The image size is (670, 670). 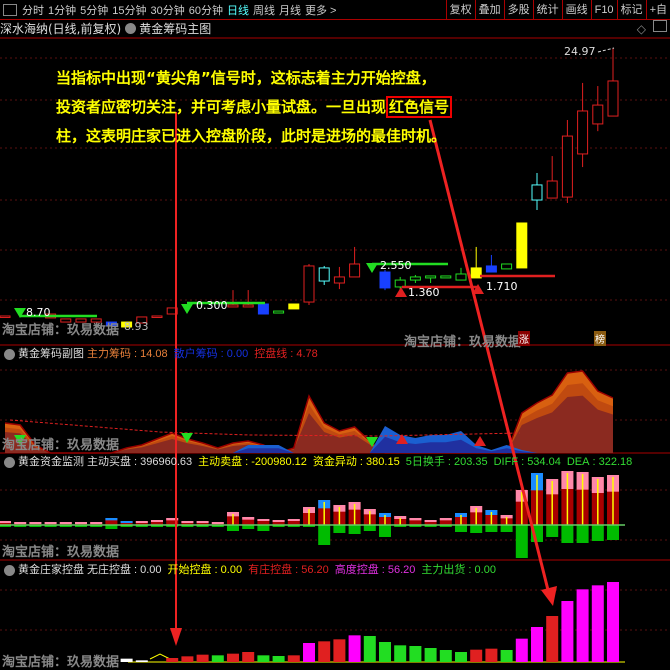 I want to click on toolbar-action-button: 复权, so click(x=460, y=10).